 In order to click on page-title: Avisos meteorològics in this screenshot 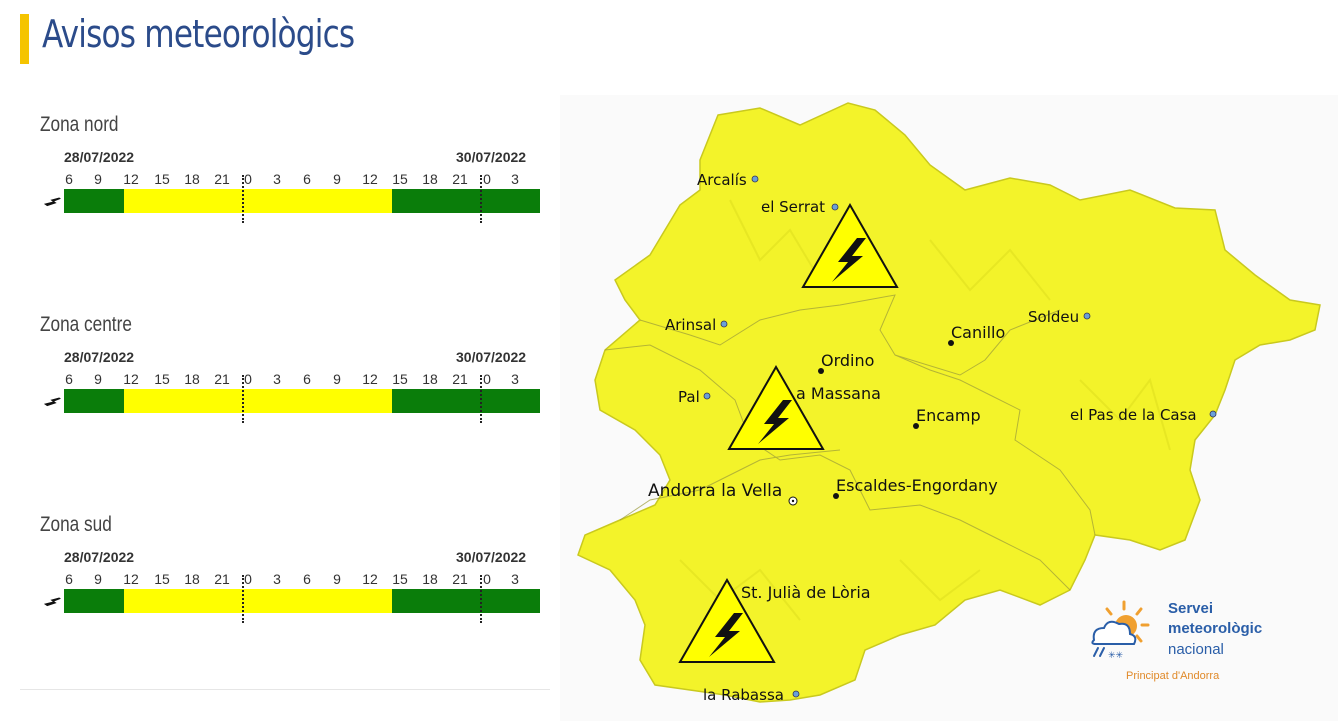, I will do `click(198, 34)`.